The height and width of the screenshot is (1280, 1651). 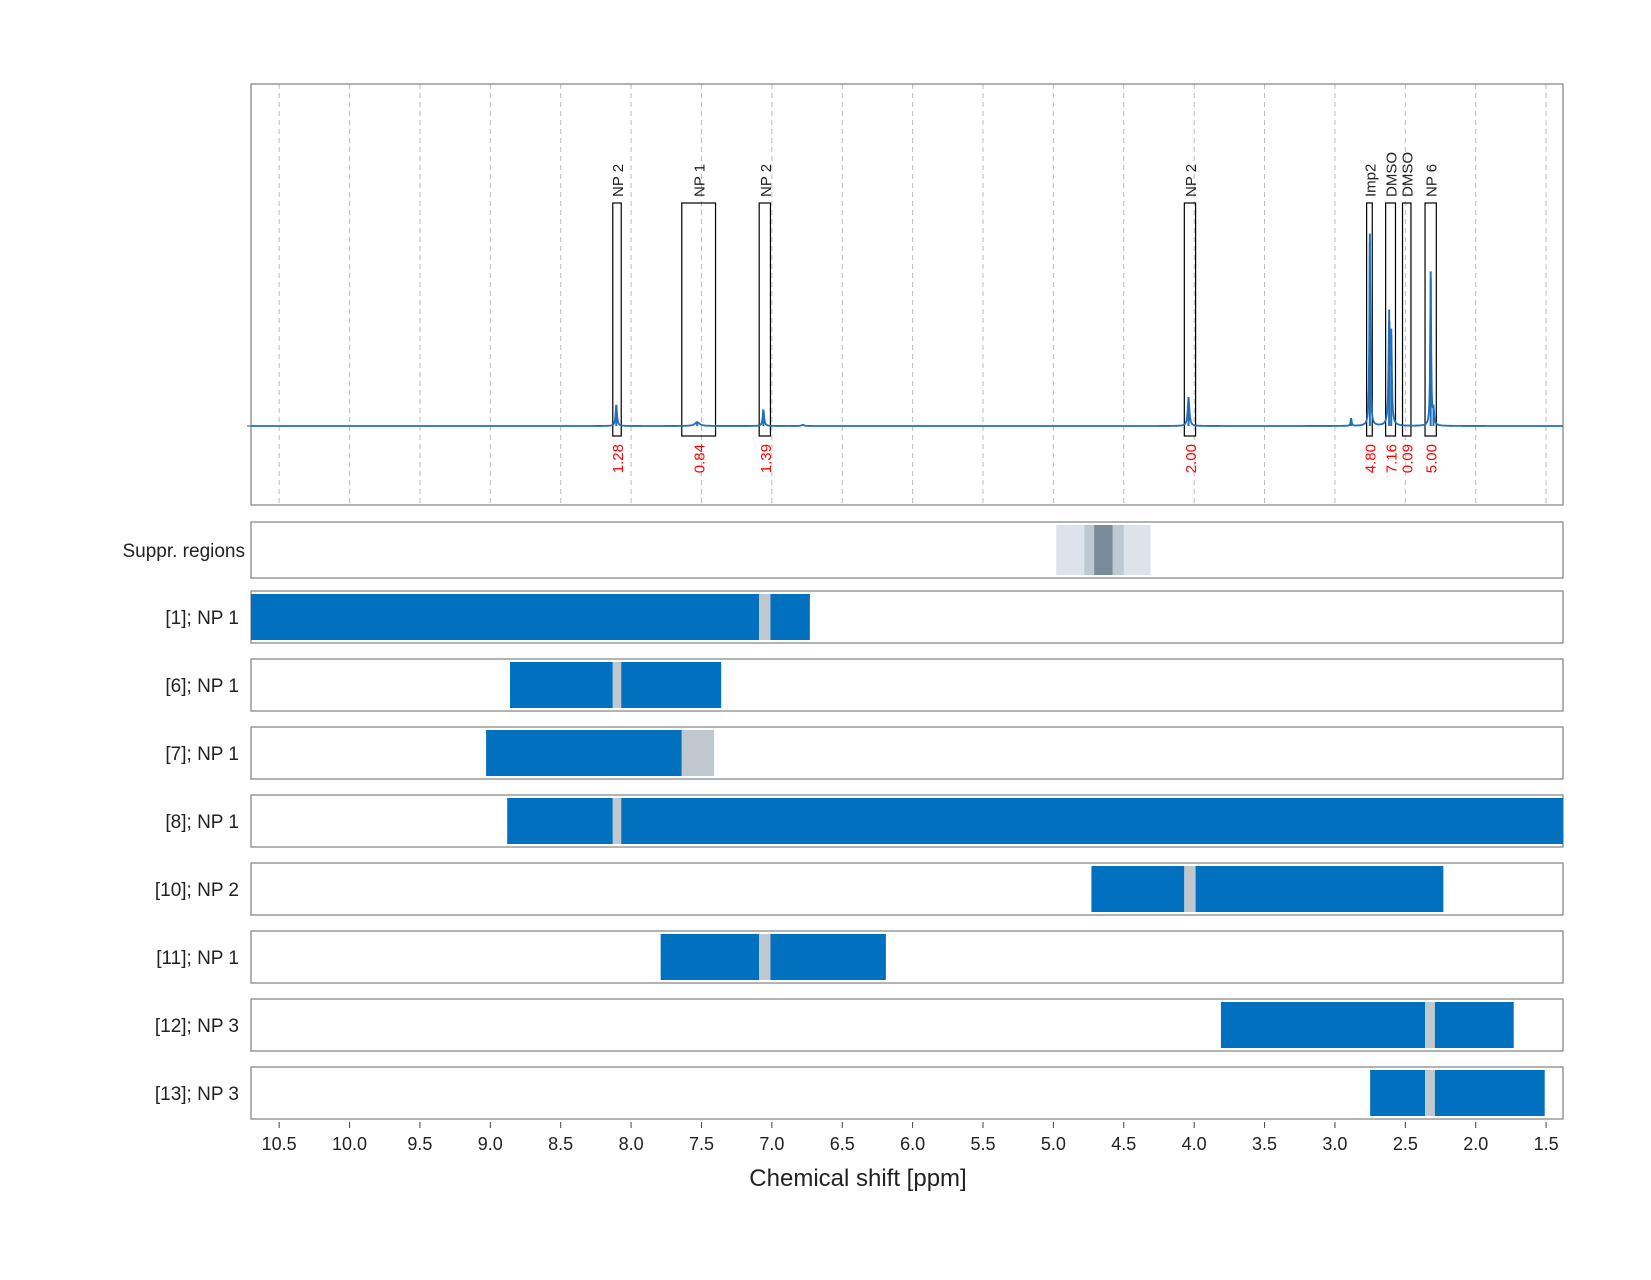 What do you see at coordinates (1370, 458) in the screenshot?
I see `integral-value: 4.80` at bounding box center [1370, 458].